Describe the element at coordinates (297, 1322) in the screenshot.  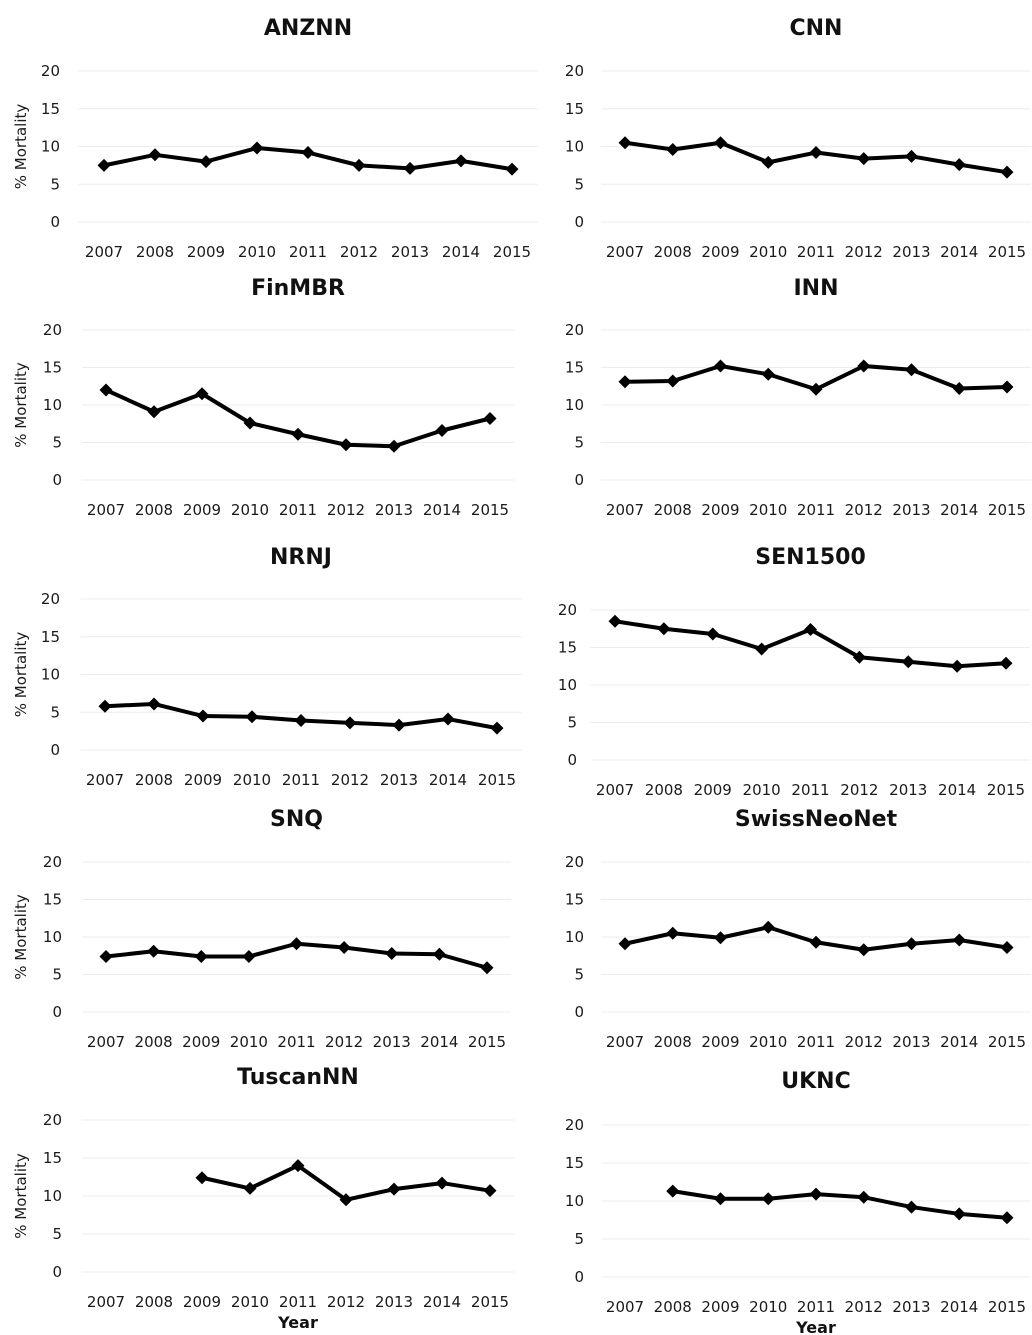
I see `x-axis-label: Year` at that location.